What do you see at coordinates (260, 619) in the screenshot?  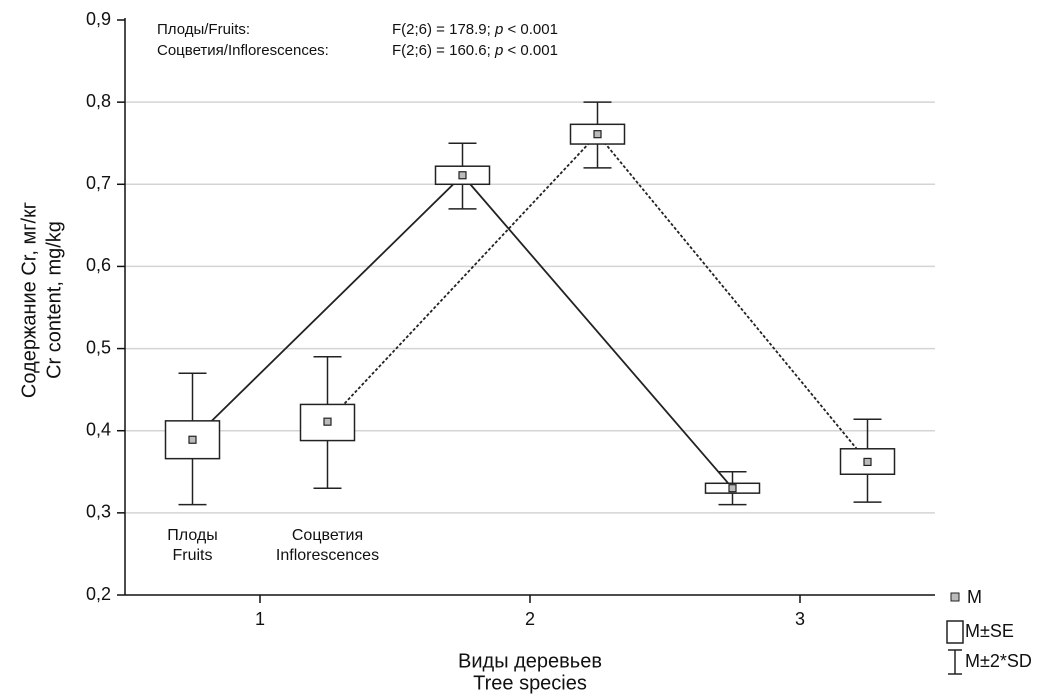 I see `x-tick-label: 1` at bounding box center [260, 619].